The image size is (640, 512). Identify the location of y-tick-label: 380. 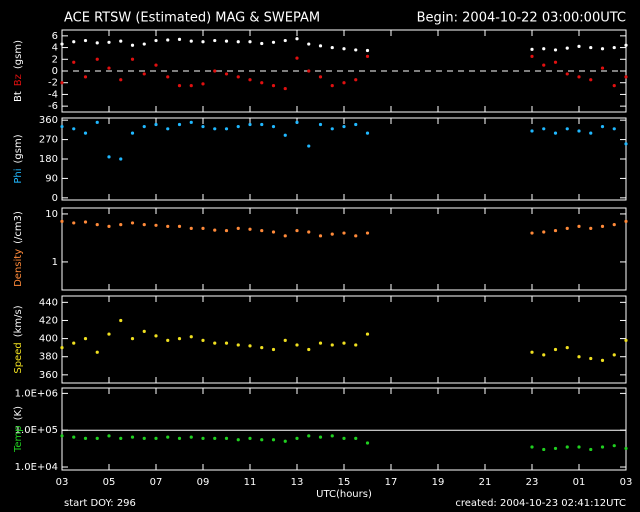
(48, 357).